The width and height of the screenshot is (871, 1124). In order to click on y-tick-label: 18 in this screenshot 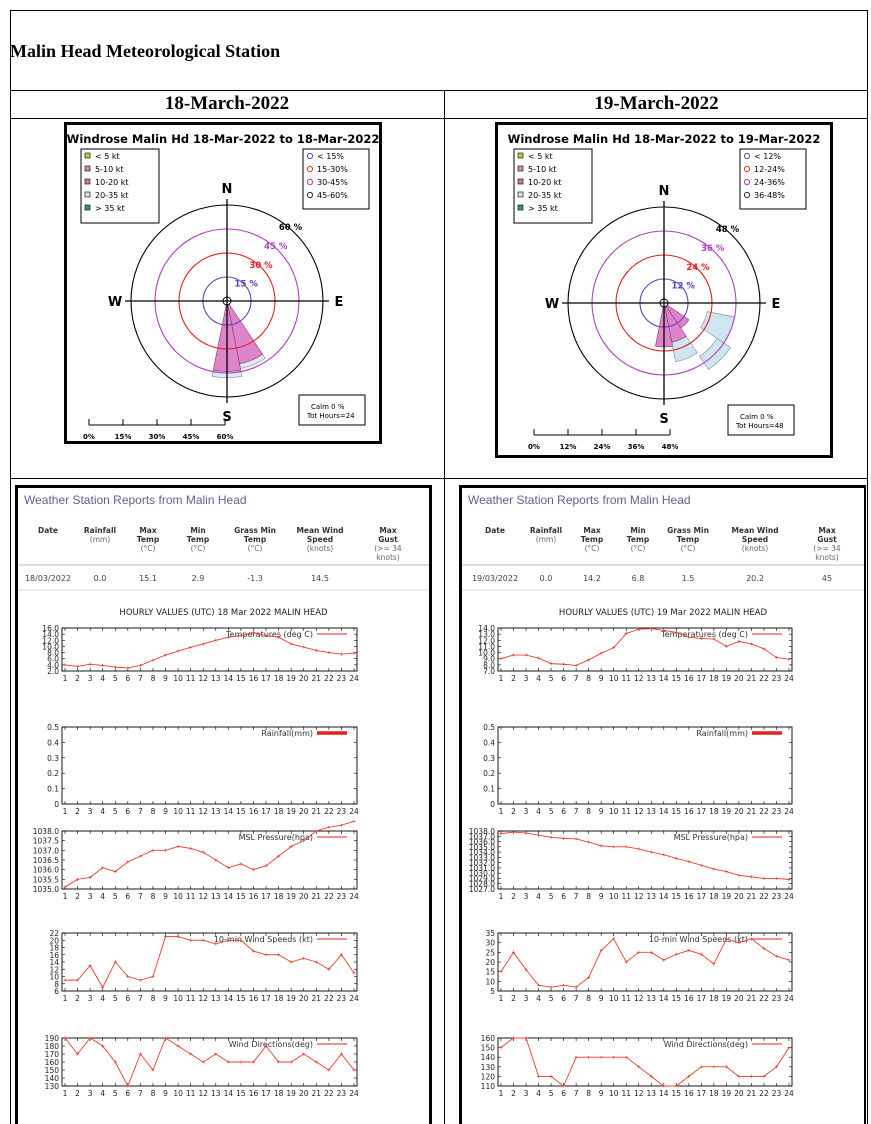, I will do `click(54, 948)`.